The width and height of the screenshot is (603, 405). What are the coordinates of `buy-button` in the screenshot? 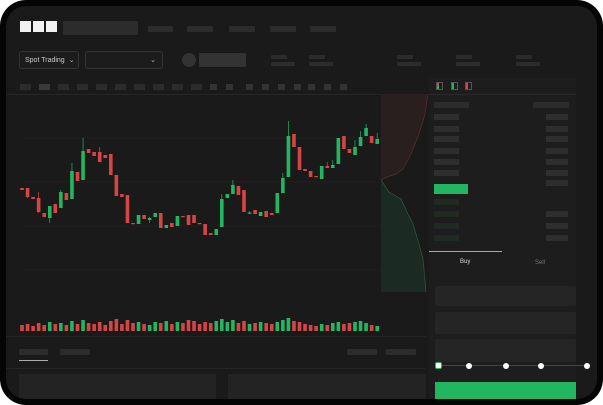 It's located at (505, 390).